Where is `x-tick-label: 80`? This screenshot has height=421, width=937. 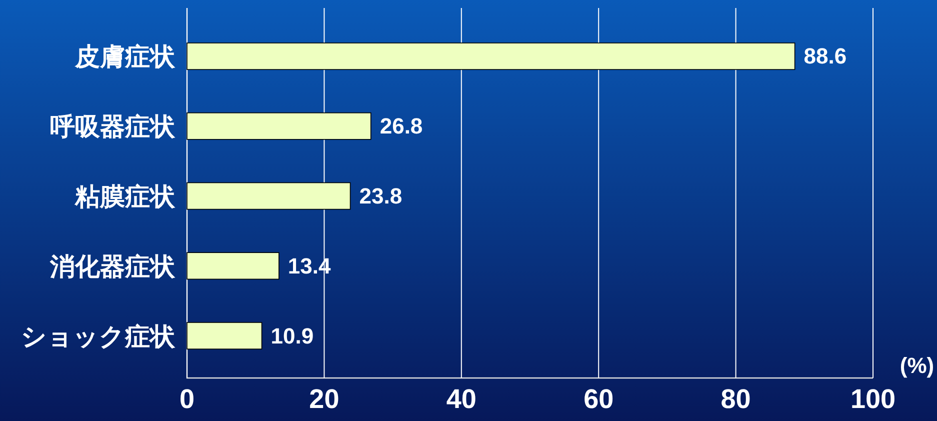 x-tick-label: 80 is located at coordinates (735, 399).